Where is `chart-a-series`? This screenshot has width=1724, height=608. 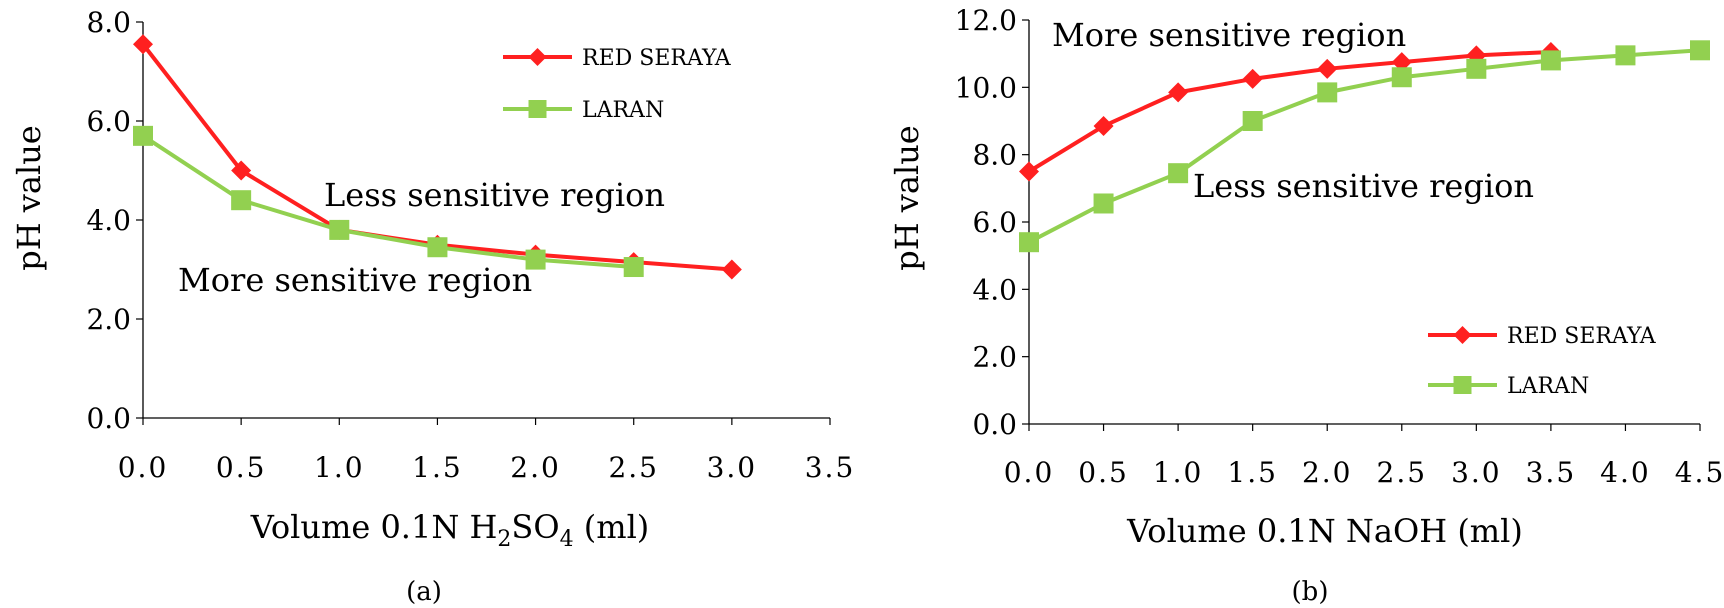
chart-a-series is located at coordinates (437, 157).